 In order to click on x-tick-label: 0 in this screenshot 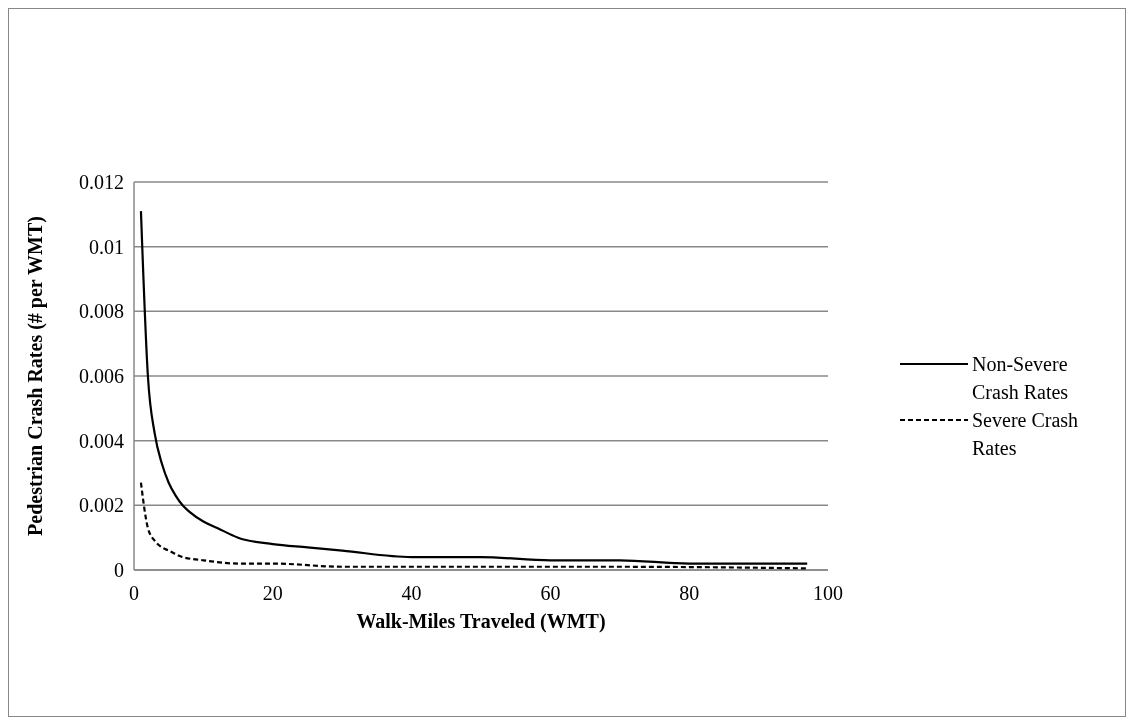, I will do `click(134, 593)`.